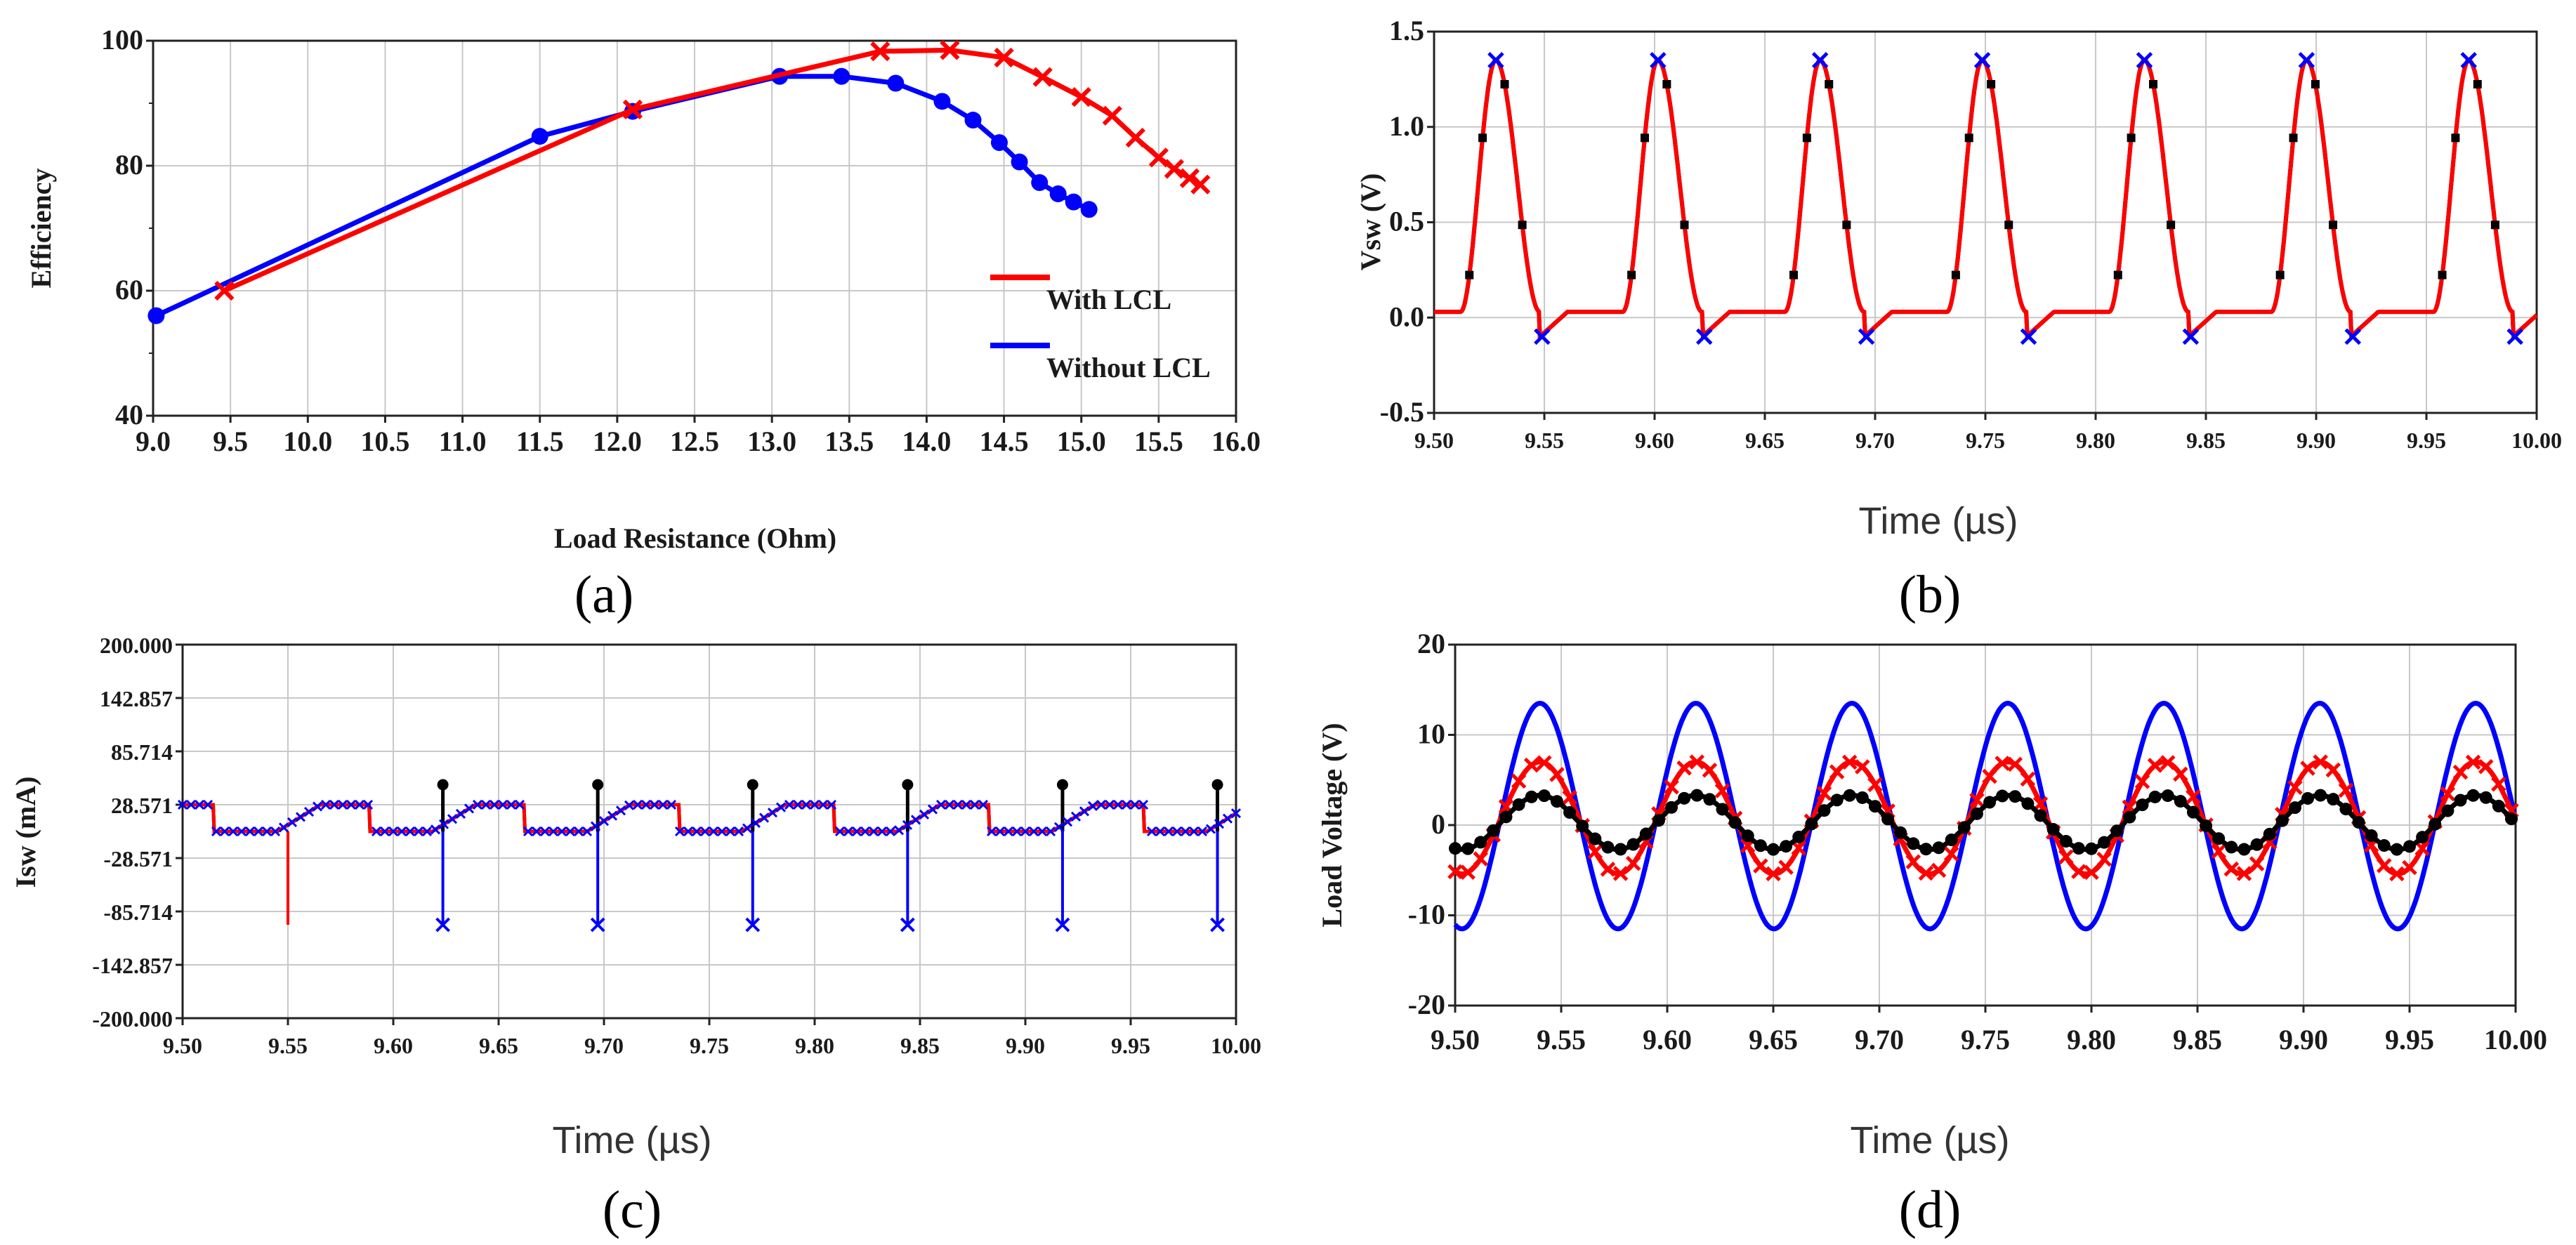 The width and height of the screenshot is (2576, 1245). I want to click on x-tick-label: 9.70, so click(1875, 440).